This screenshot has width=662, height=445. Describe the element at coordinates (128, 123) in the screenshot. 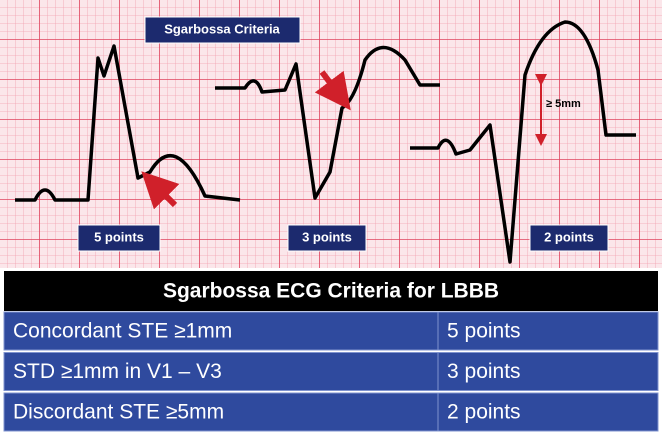

I see `ecg-trace` at that location.